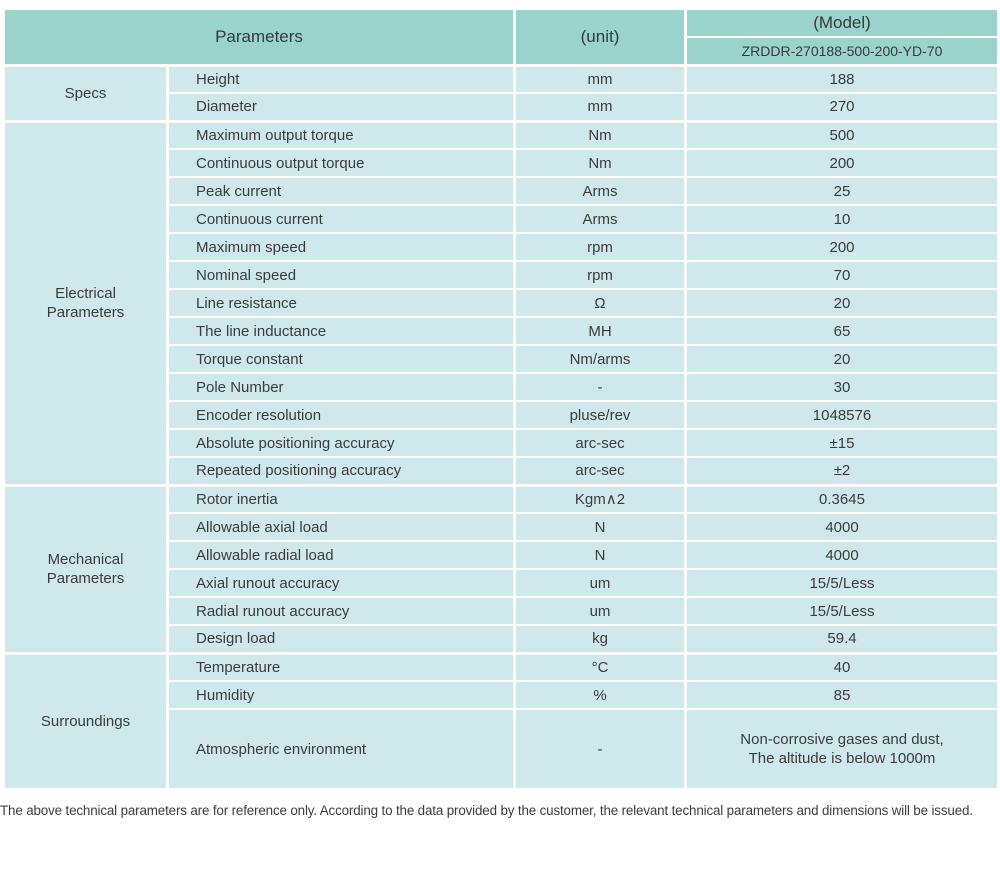 Image resolution: width=1000 pixels, height=885 pixels. I want to click on unit-cell: Kgm∧2, so click(600, 498).